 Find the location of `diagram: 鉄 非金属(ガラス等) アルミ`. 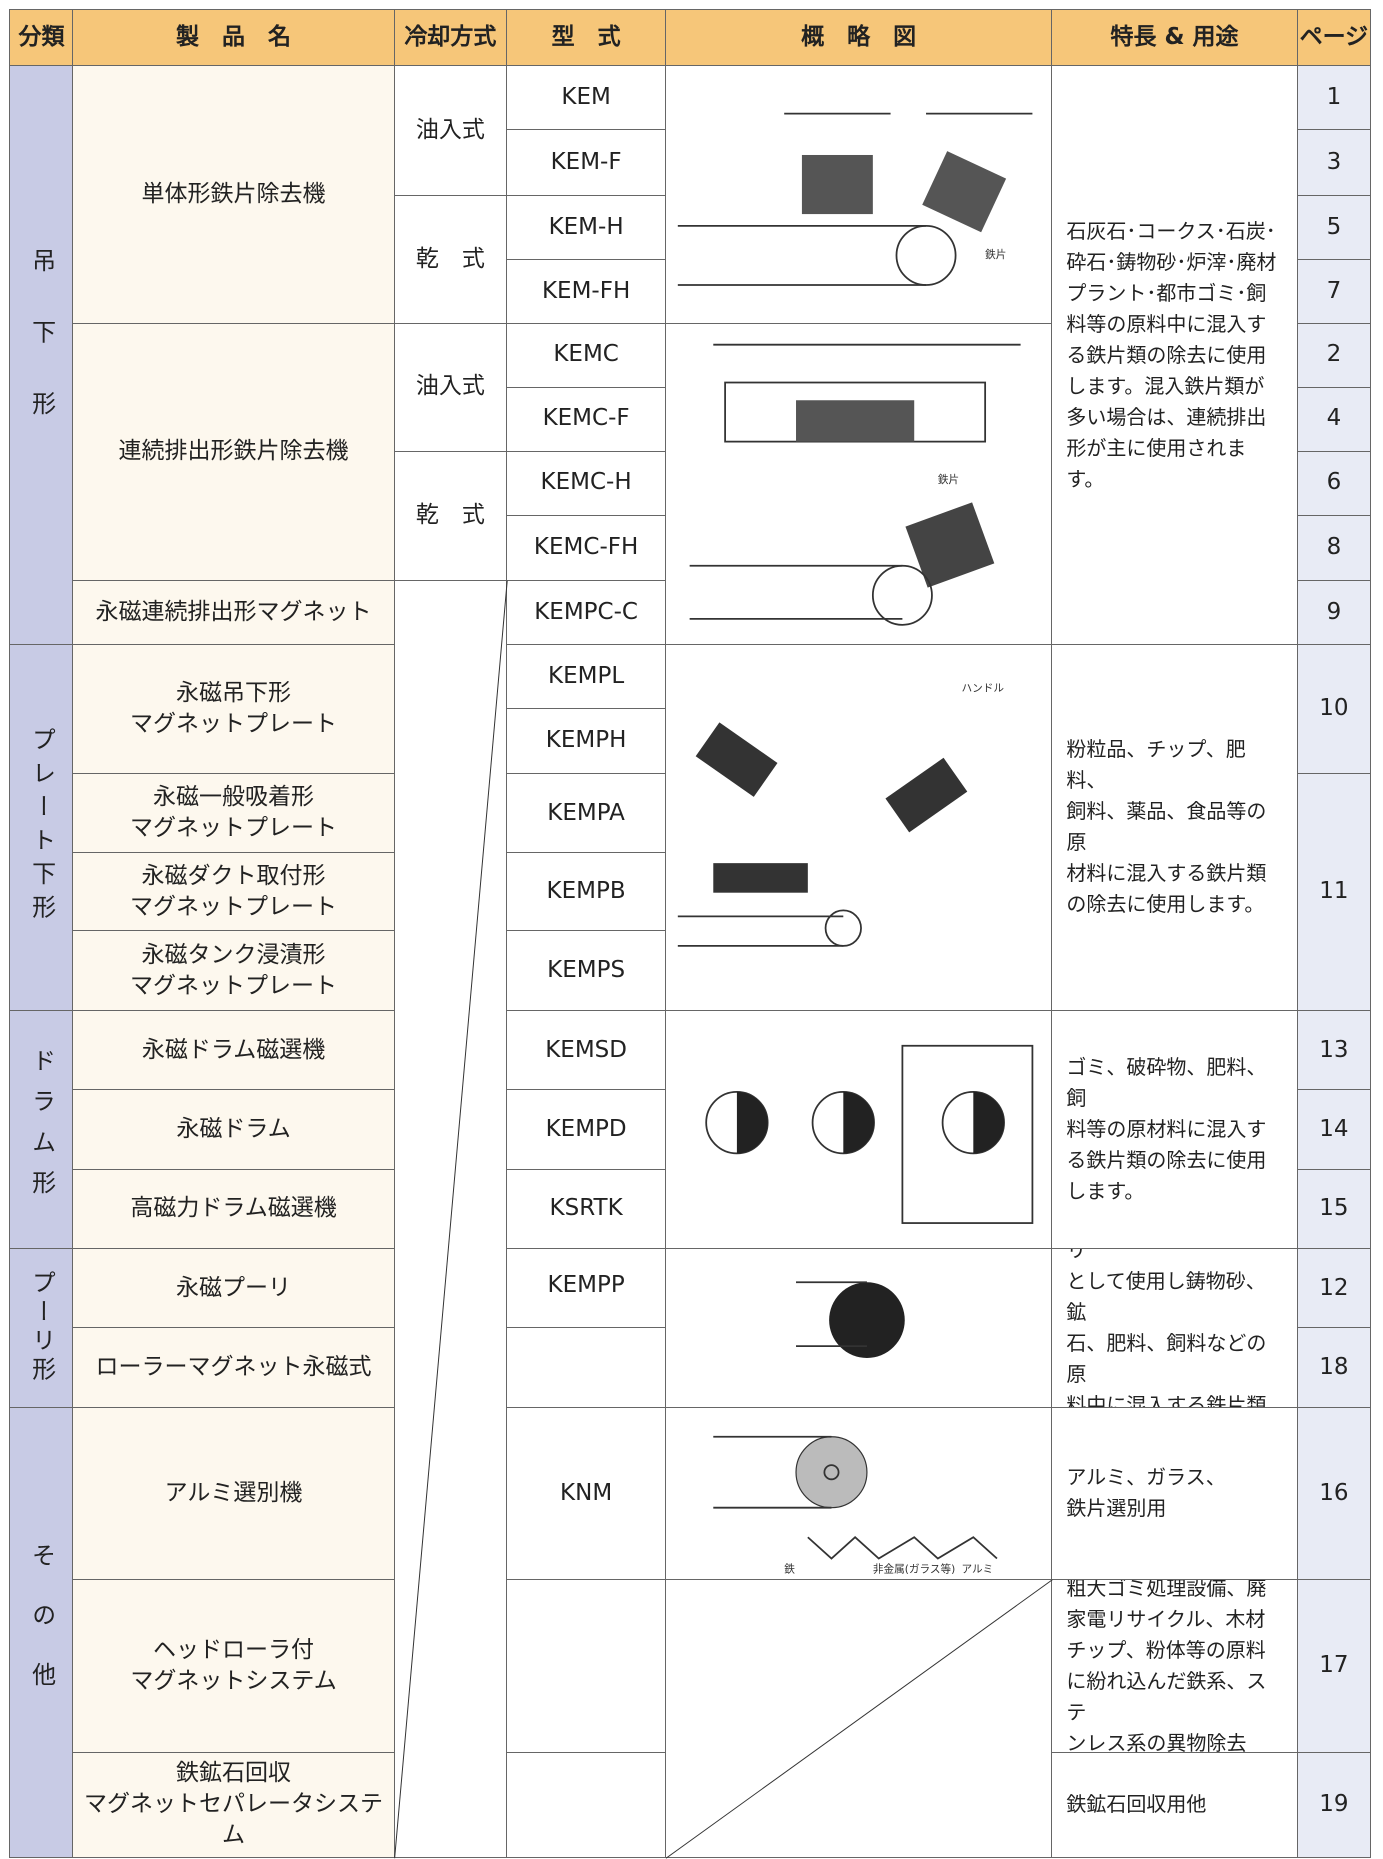

diagram: 鉄 非金属(ガラス等) アルミ is located at coordinates (859, 1493).